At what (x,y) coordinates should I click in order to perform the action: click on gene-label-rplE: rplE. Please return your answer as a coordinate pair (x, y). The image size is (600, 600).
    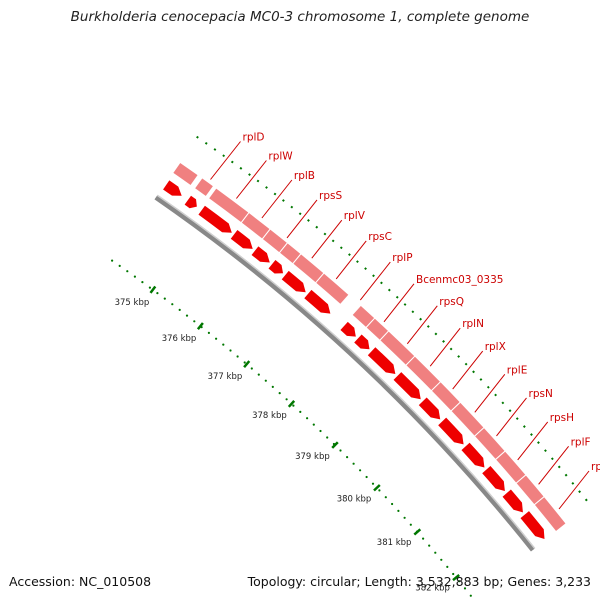
    Looking at the image, I should click on (517, 370).